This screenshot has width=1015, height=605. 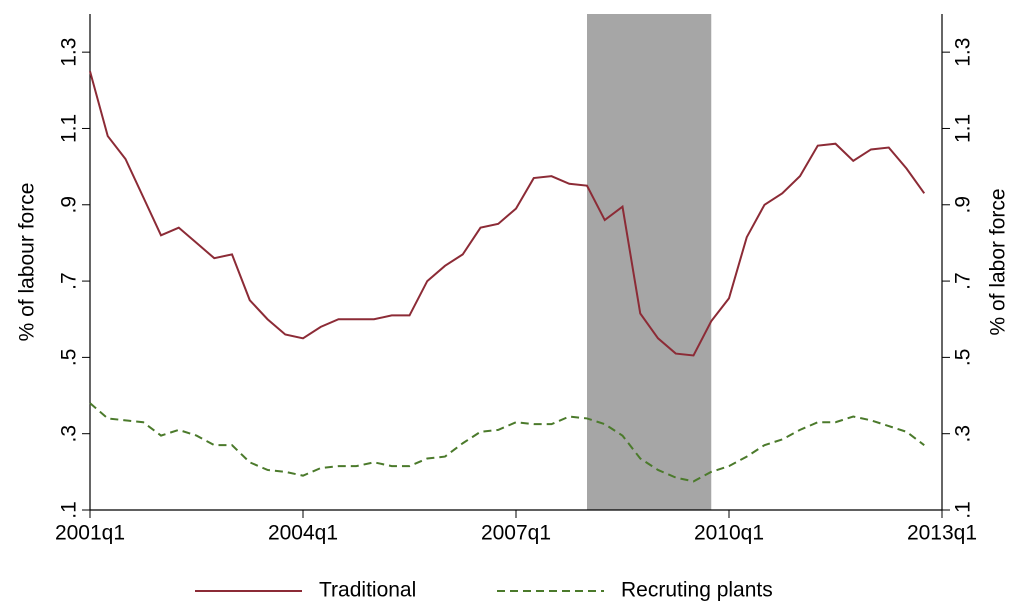 What do you see at coordinates (303, 533) in the screenshot?
I see `x-tick-label: 2004q1` at bounding box center [303, 533].